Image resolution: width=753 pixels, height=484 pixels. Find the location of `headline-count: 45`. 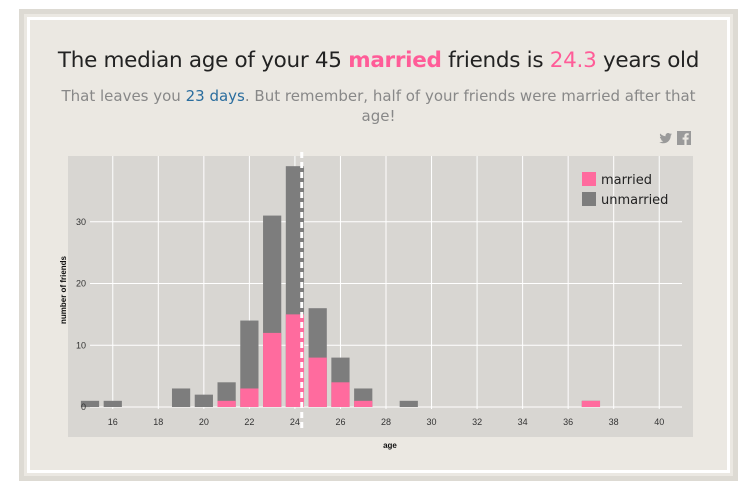

headline-count: 45 is located at coordinates (328, 60).